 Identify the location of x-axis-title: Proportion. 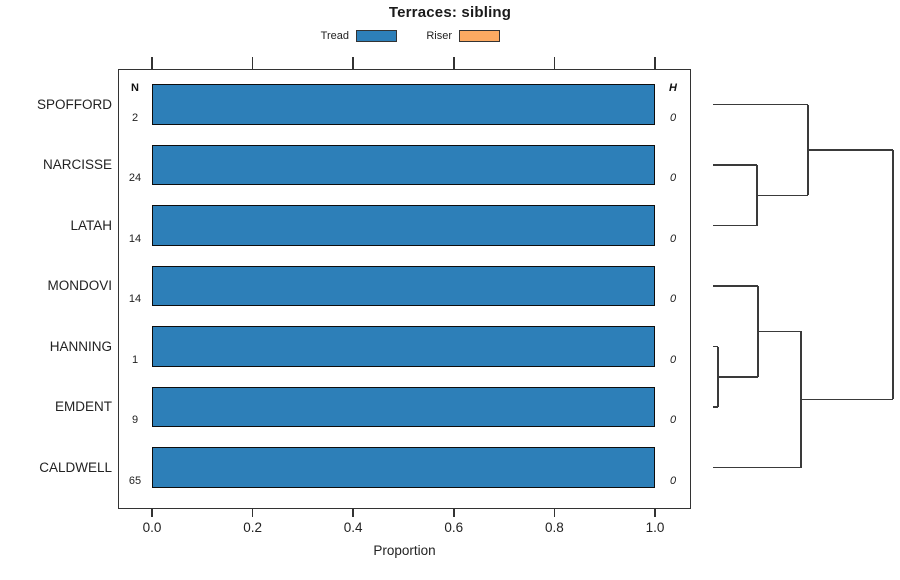
(404, 550).